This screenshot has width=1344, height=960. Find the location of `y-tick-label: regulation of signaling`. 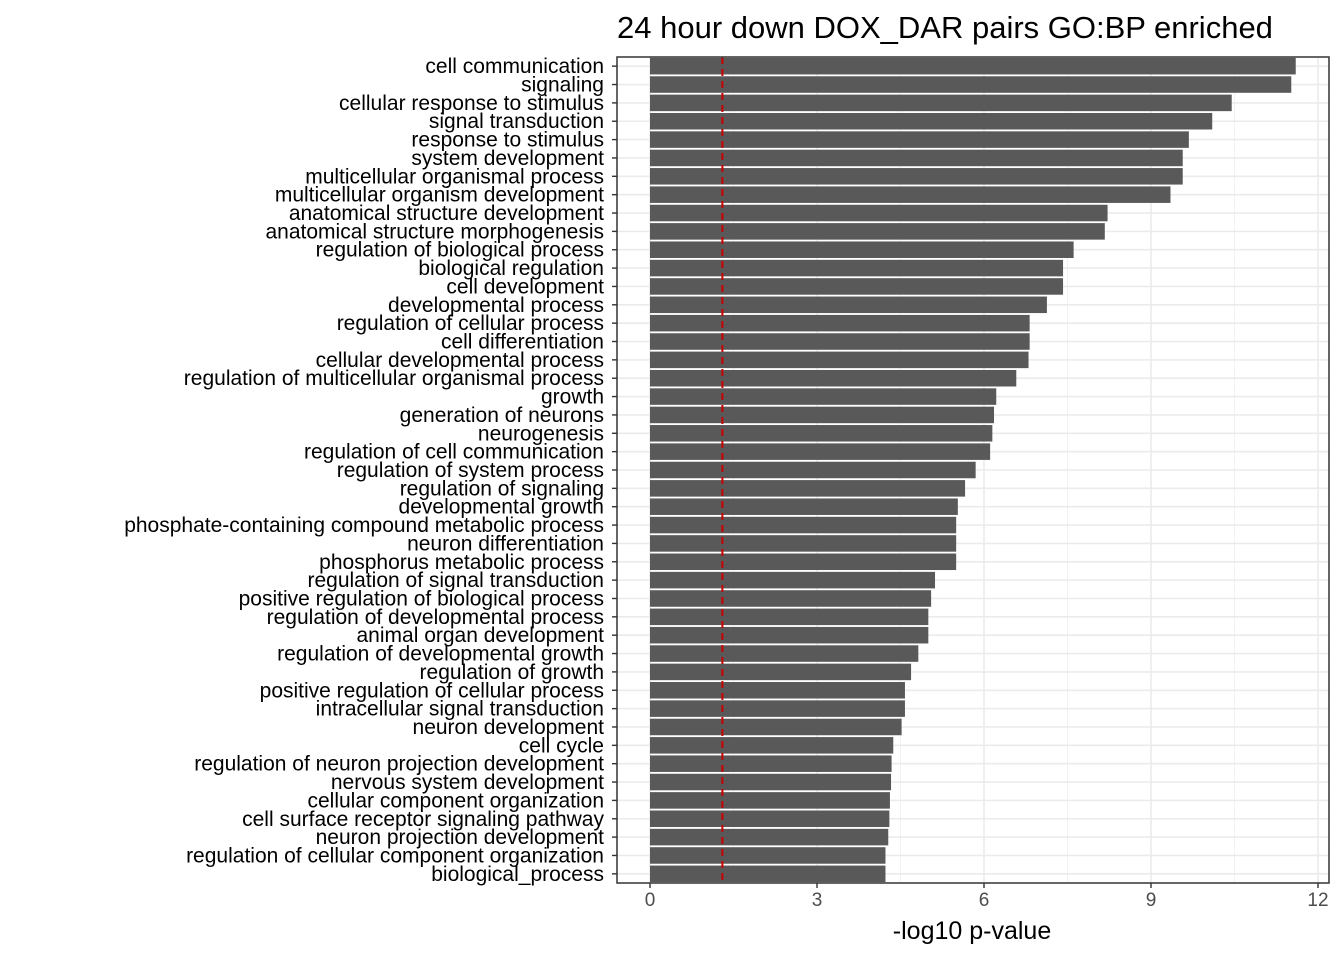

y-tick-label: regulation of signaling is located at coordinates (502, 488).